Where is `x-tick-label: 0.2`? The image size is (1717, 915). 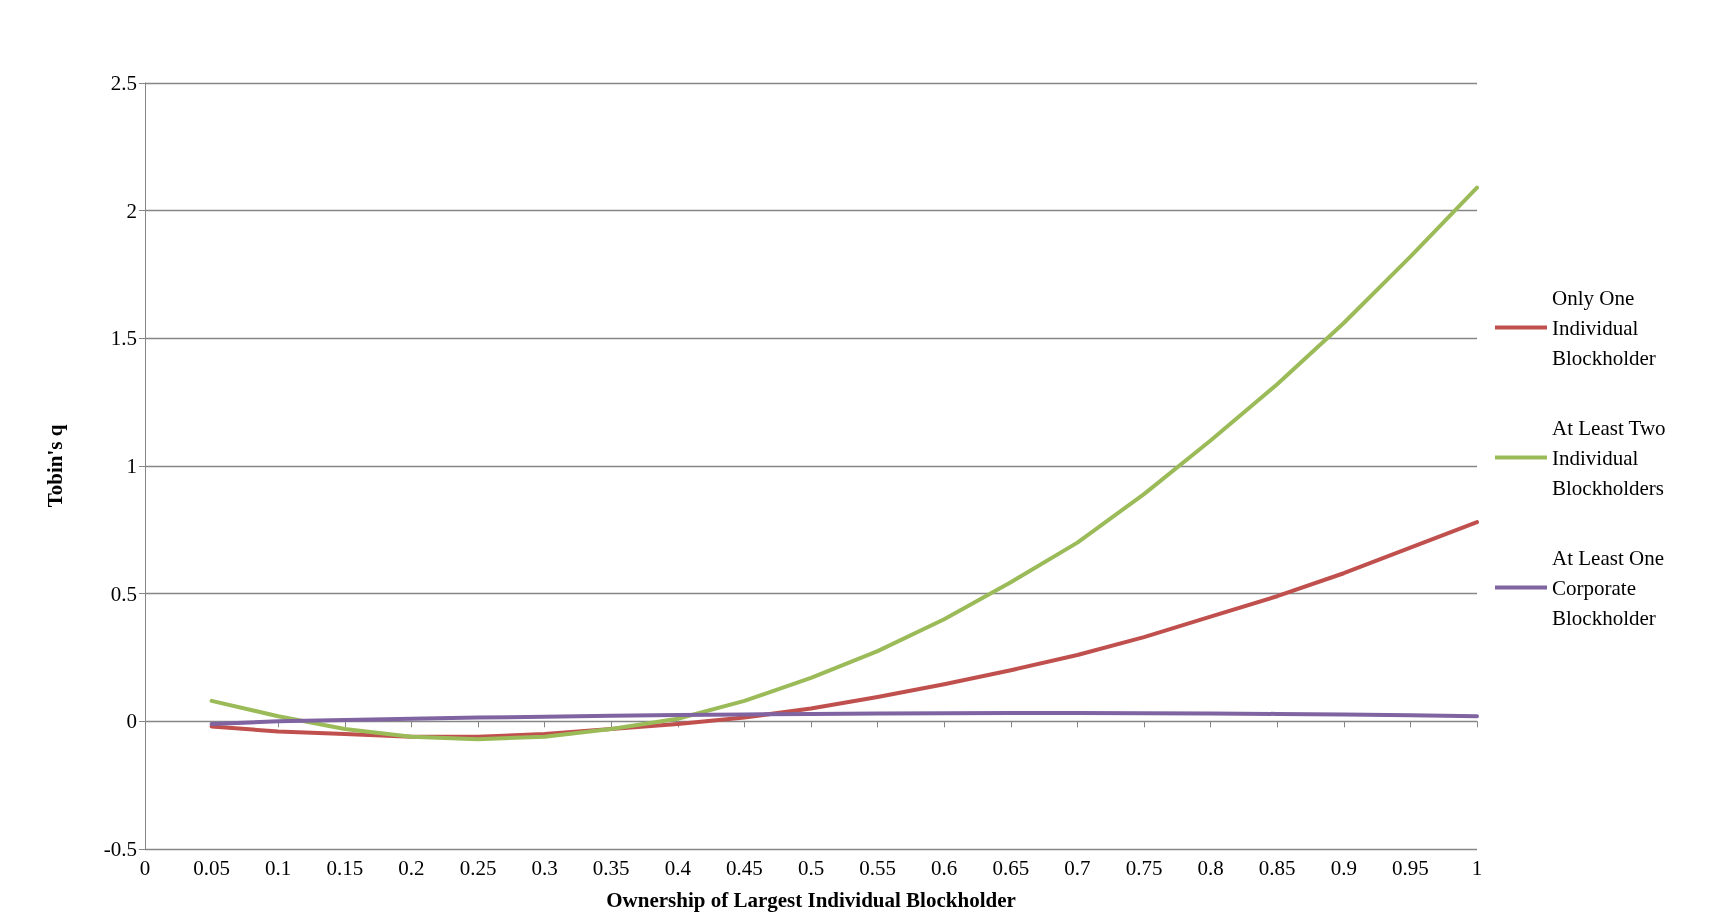
x-tick-label: 0.2 is located at coordinates (411, 867).